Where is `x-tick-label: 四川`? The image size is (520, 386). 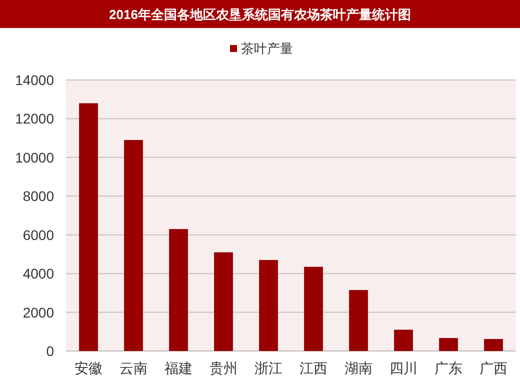
x-tick-label: 四川 is located at coordinates (404, 368).